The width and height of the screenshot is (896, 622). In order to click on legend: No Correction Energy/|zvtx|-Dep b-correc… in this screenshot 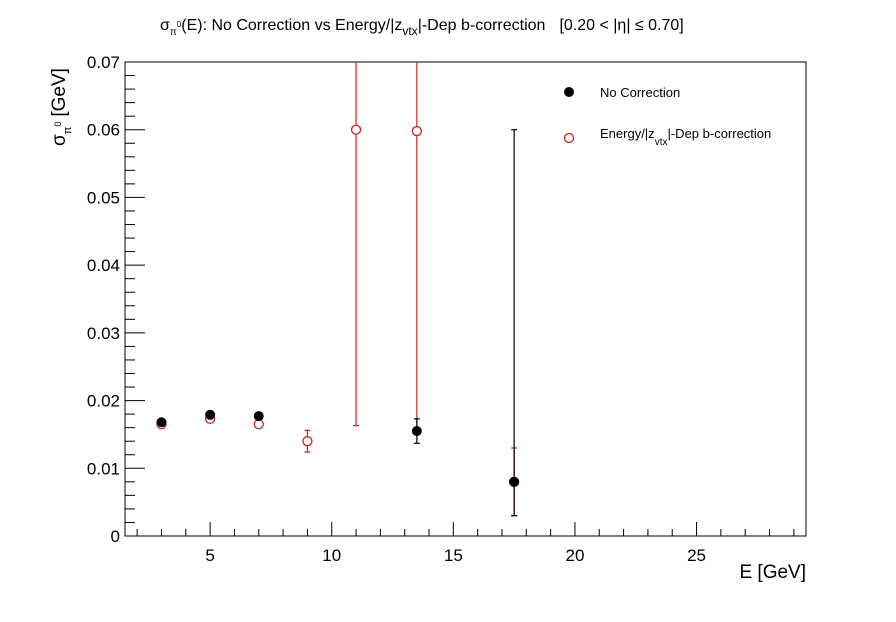, I will do `click(667, 116)`.